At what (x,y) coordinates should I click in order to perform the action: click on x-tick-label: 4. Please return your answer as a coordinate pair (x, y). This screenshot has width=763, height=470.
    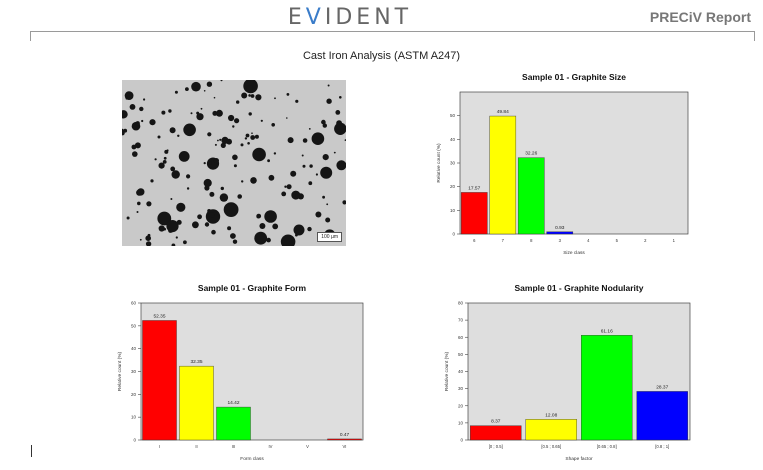
    Looking at the image, I should click on (588, 240).